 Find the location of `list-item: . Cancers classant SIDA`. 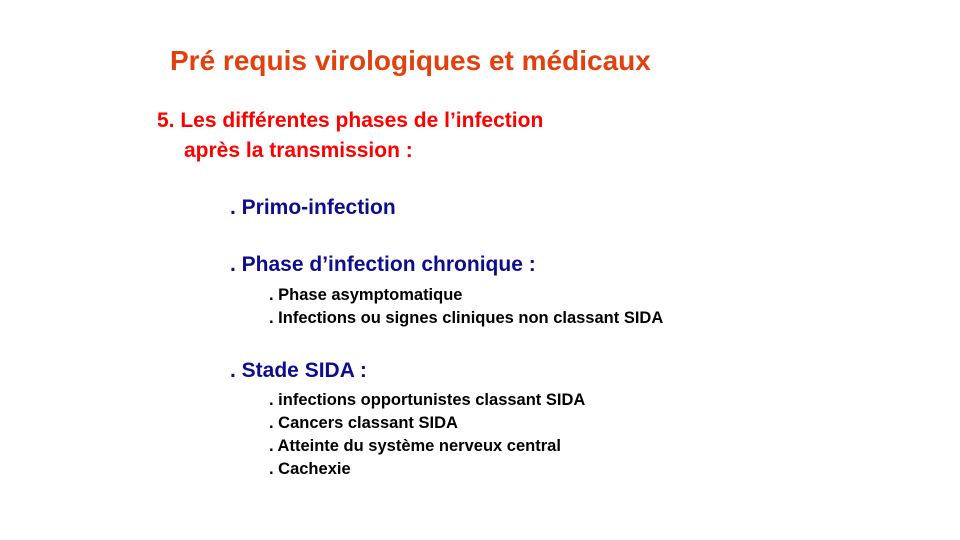

list-item: . Cancers classant SIDA is located at coordinates (363, 423).